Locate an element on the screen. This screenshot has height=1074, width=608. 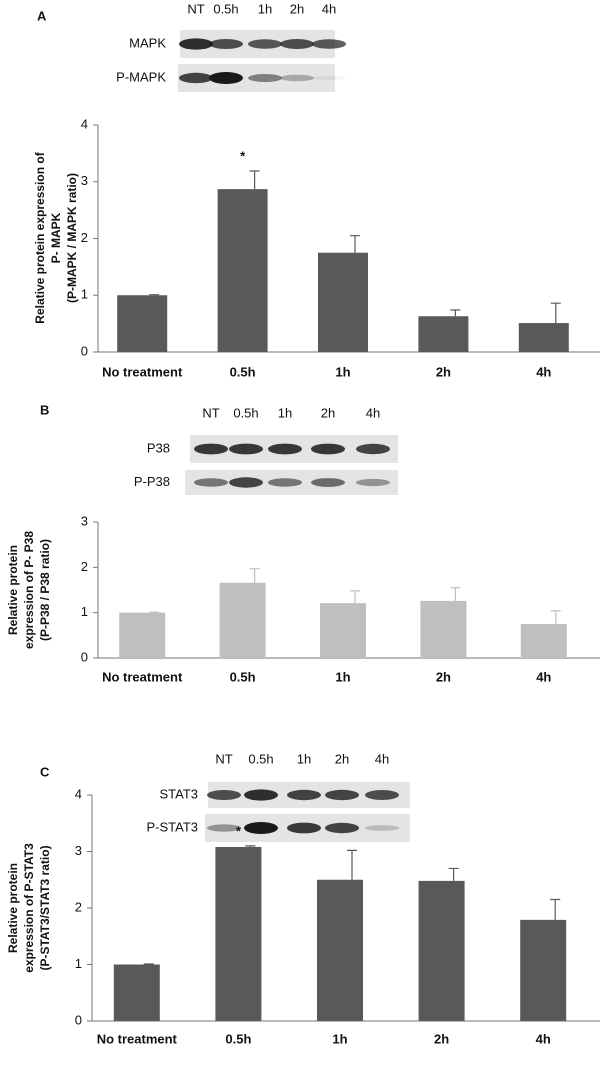
blot-row-label: MAPK is located at coordinates (147, 42).